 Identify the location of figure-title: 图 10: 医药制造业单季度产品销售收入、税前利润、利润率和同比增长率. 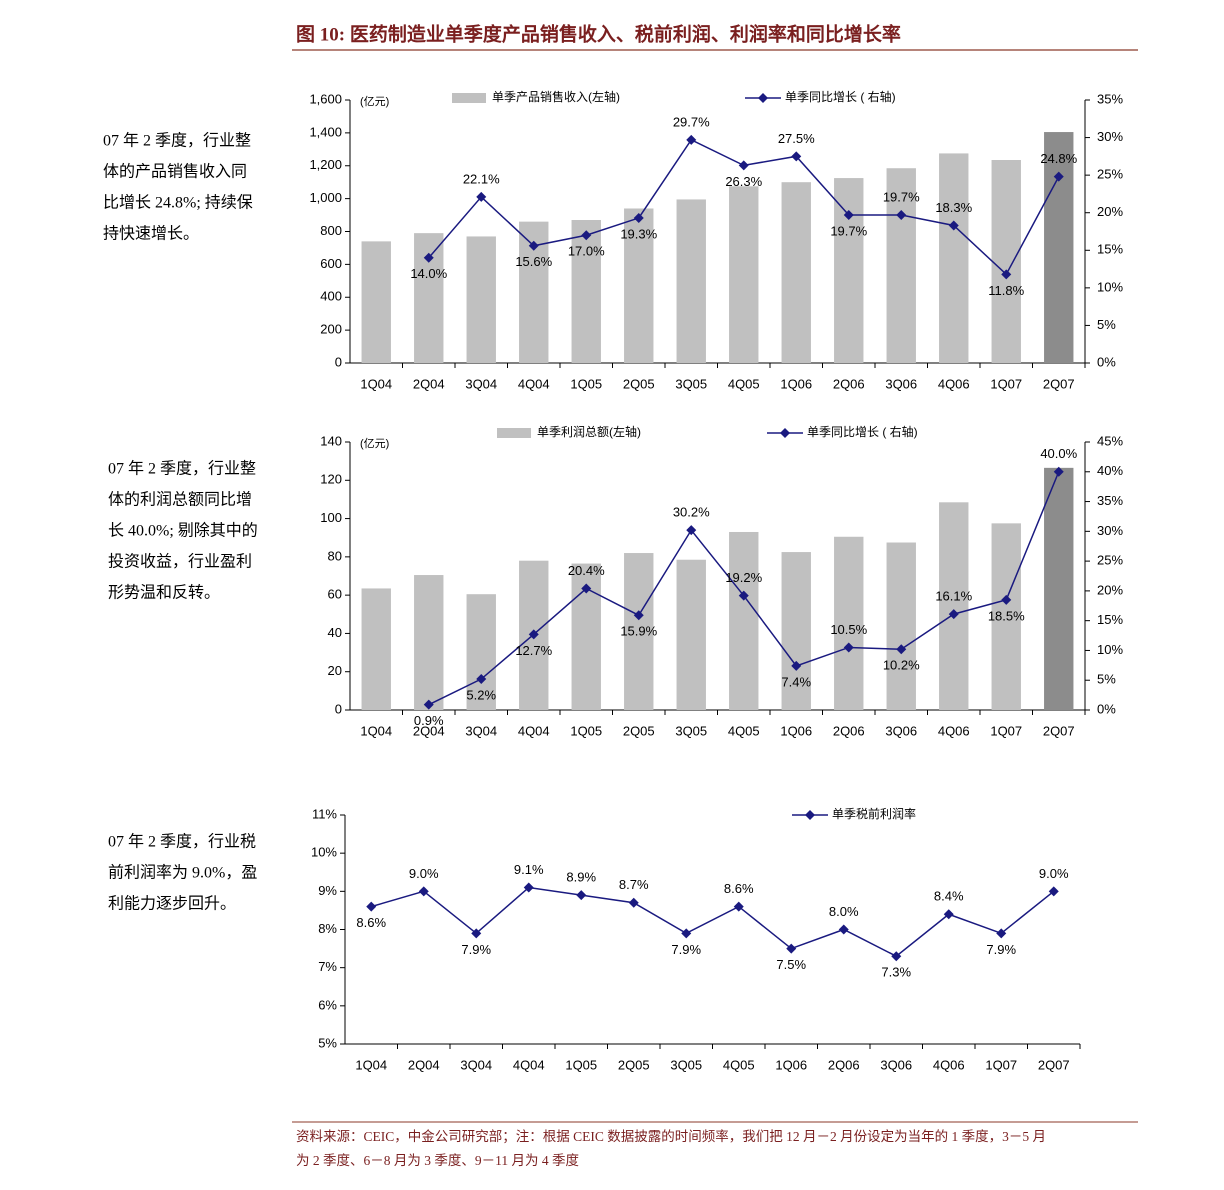
(598, 33).